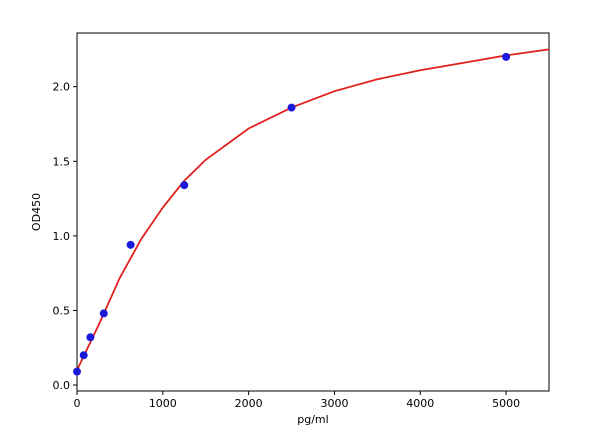 This screenshot has height=443, width=600. Describe the element at coordinates (36, 212) in the screenshot. I see `y-axis-label: OD450` at that location.